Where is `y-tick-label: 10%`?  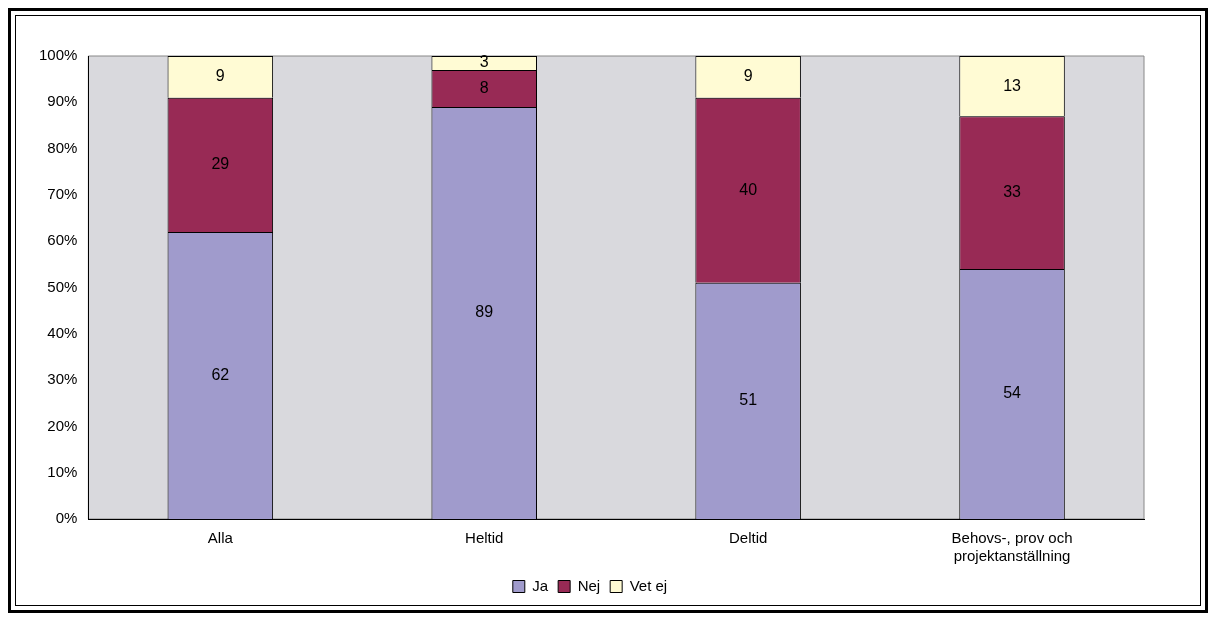
y-tick-label: 10% is located at coordinates (62, 471).